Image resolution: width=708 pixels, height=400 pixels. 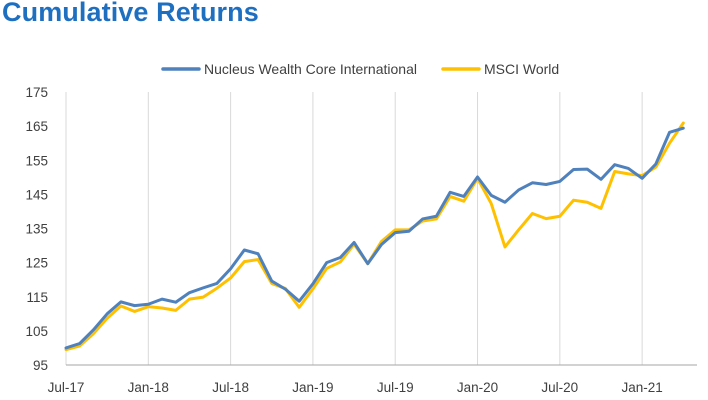 I want to click on y-tick-label: 135, so click(x=36, y=229).